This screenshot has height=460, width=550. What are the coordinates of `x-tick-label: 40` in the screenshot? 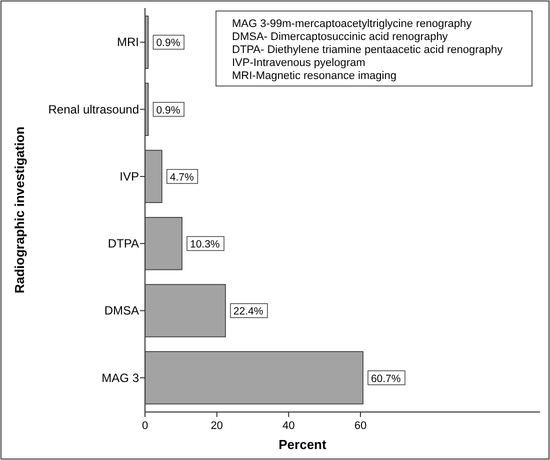 It's located at (288, 426).